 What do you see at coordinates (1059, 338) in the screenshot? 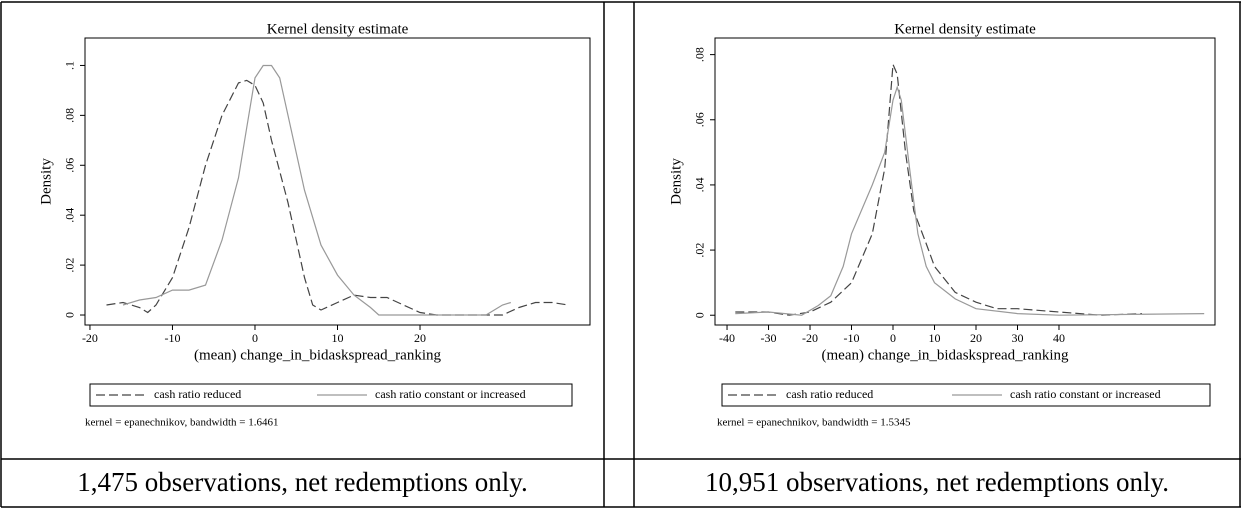
I see `x-tick-label: 40` at bounding box center [1059, 338].